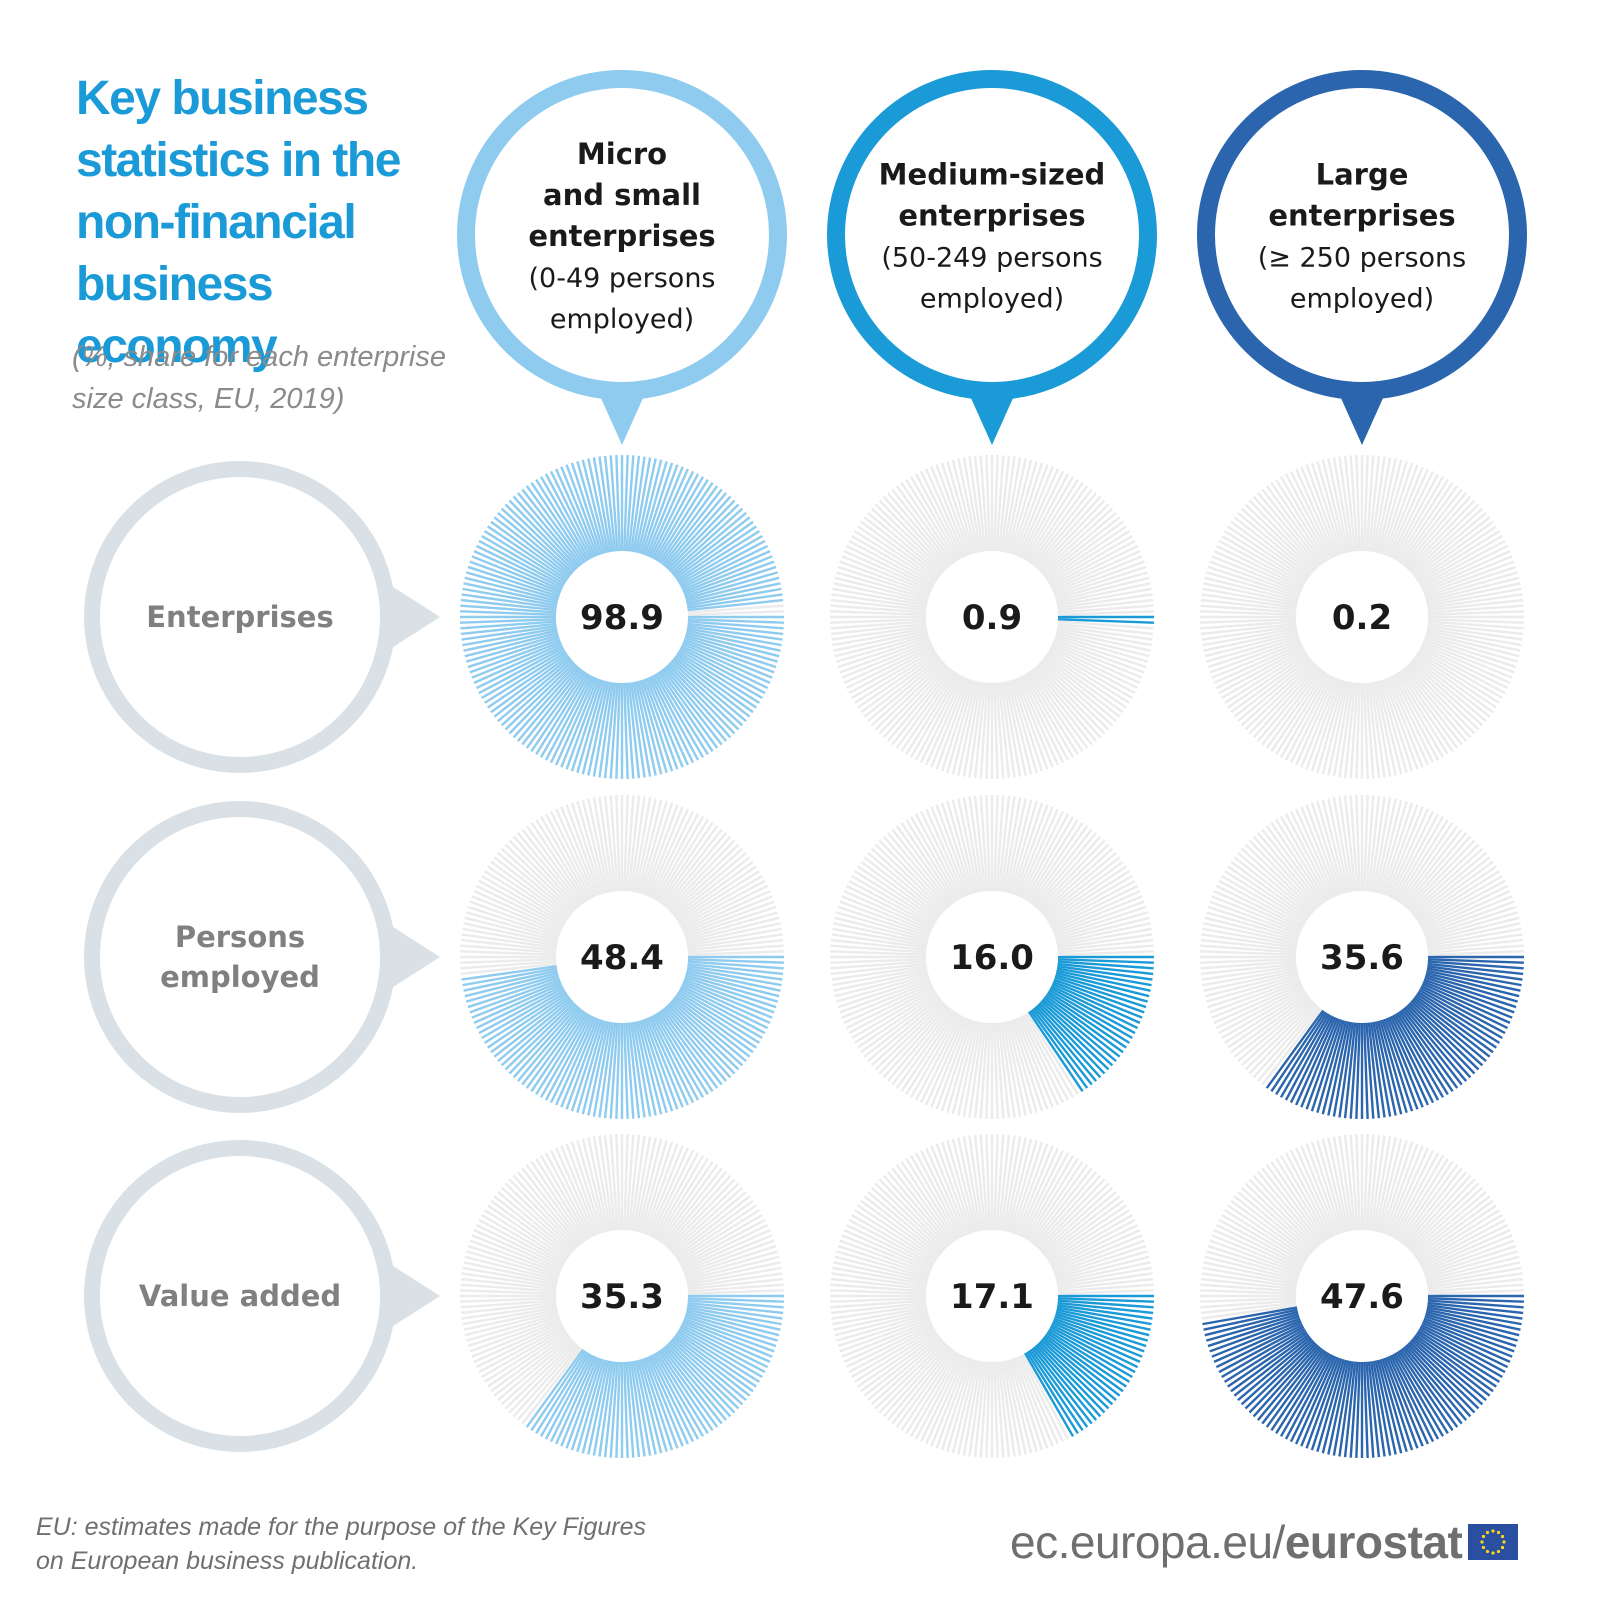  I want to click on title-line: statistics in the, so click(238, 160).